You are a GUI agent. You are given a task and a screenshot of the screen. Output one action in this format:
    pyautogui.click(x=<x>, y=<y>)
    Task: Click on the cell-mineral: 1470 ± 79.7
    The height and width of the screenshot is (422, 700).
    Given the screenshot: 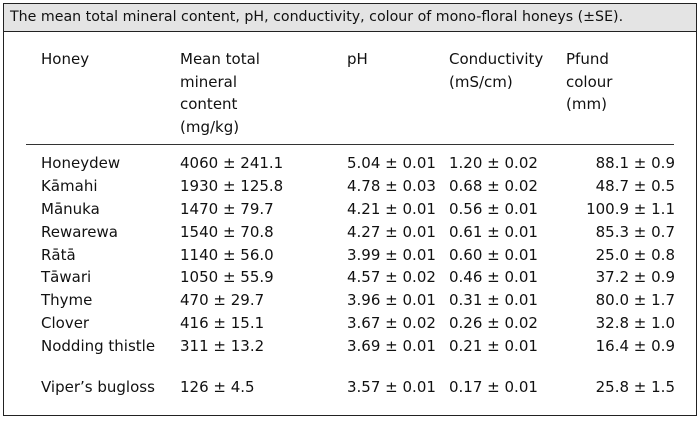 What is the action you would take?
    pyautogui.click(x=227, y=208)
    